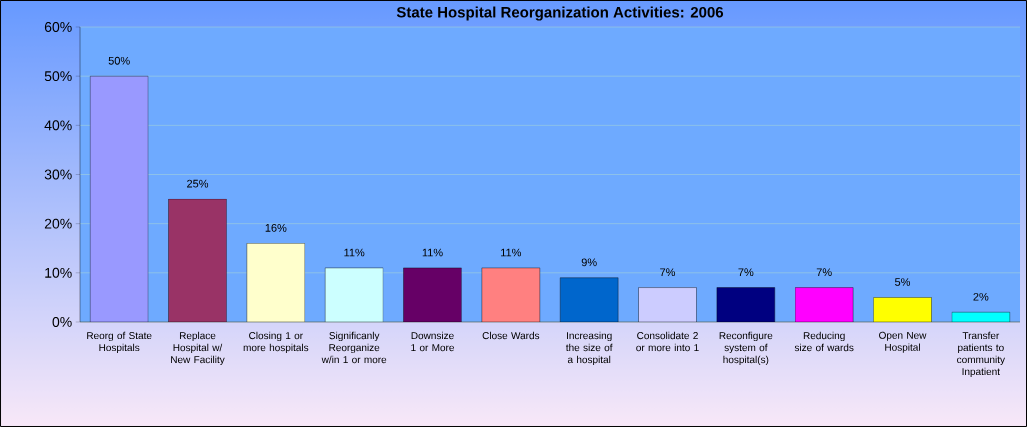 This screenshot has height=427, width=1027. I want to click on data-label: 2%, so click(981, 296).